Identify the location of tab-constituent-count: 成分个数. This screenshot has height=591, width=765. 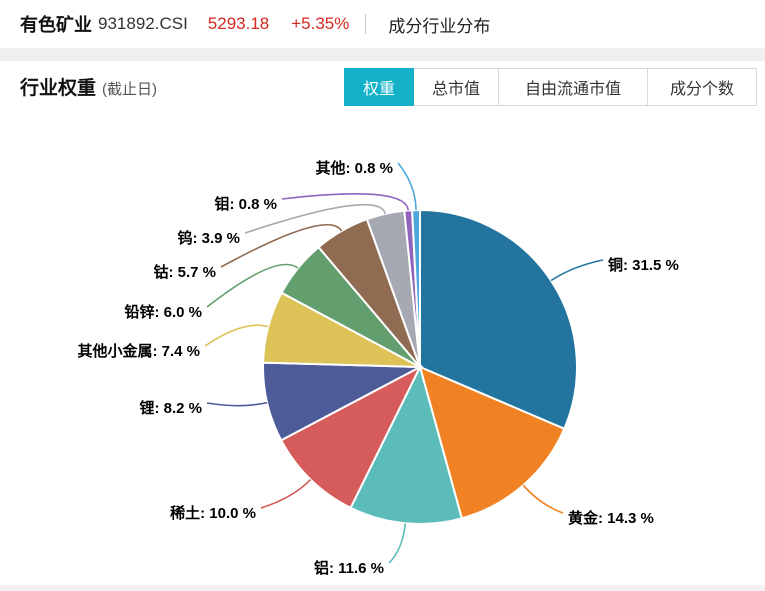
(702, 87).